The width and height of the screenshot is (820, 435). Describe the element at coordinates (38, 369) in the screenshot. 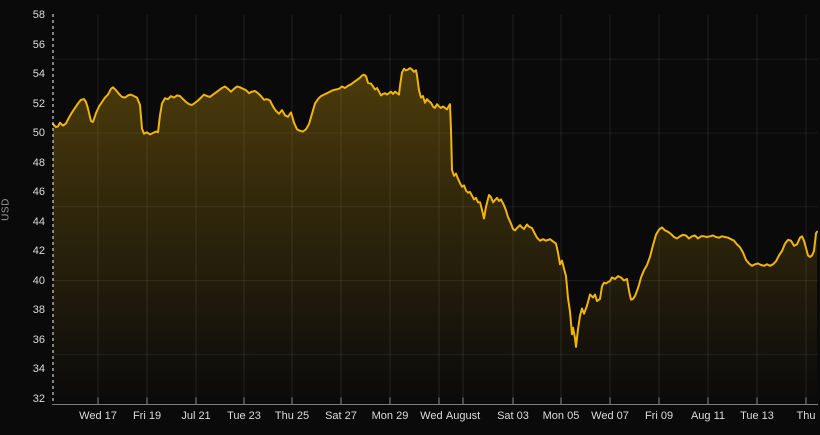

I see `y-tick-label: 34` at that location.